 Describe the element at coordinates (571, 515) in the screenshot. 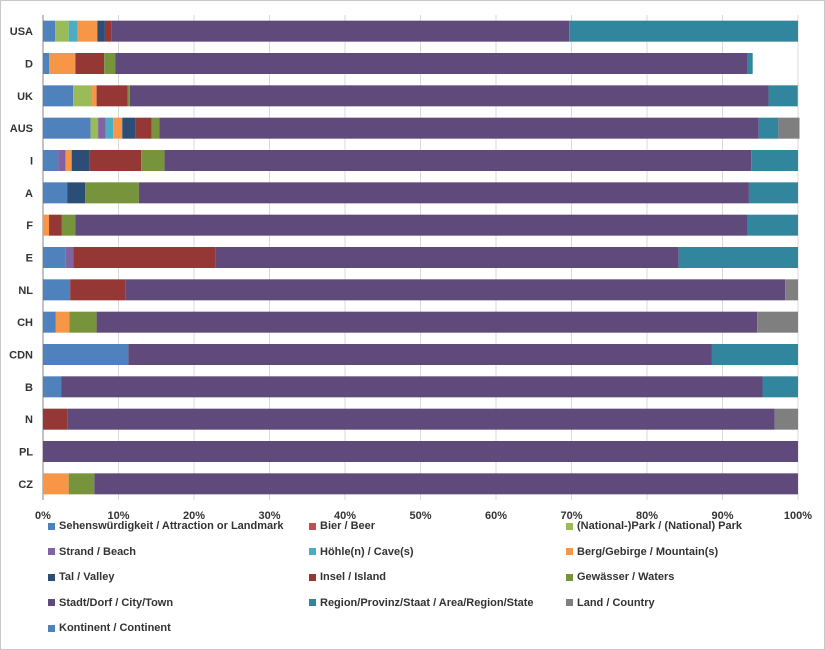

I see `x-tick-label: 70%` at that location.